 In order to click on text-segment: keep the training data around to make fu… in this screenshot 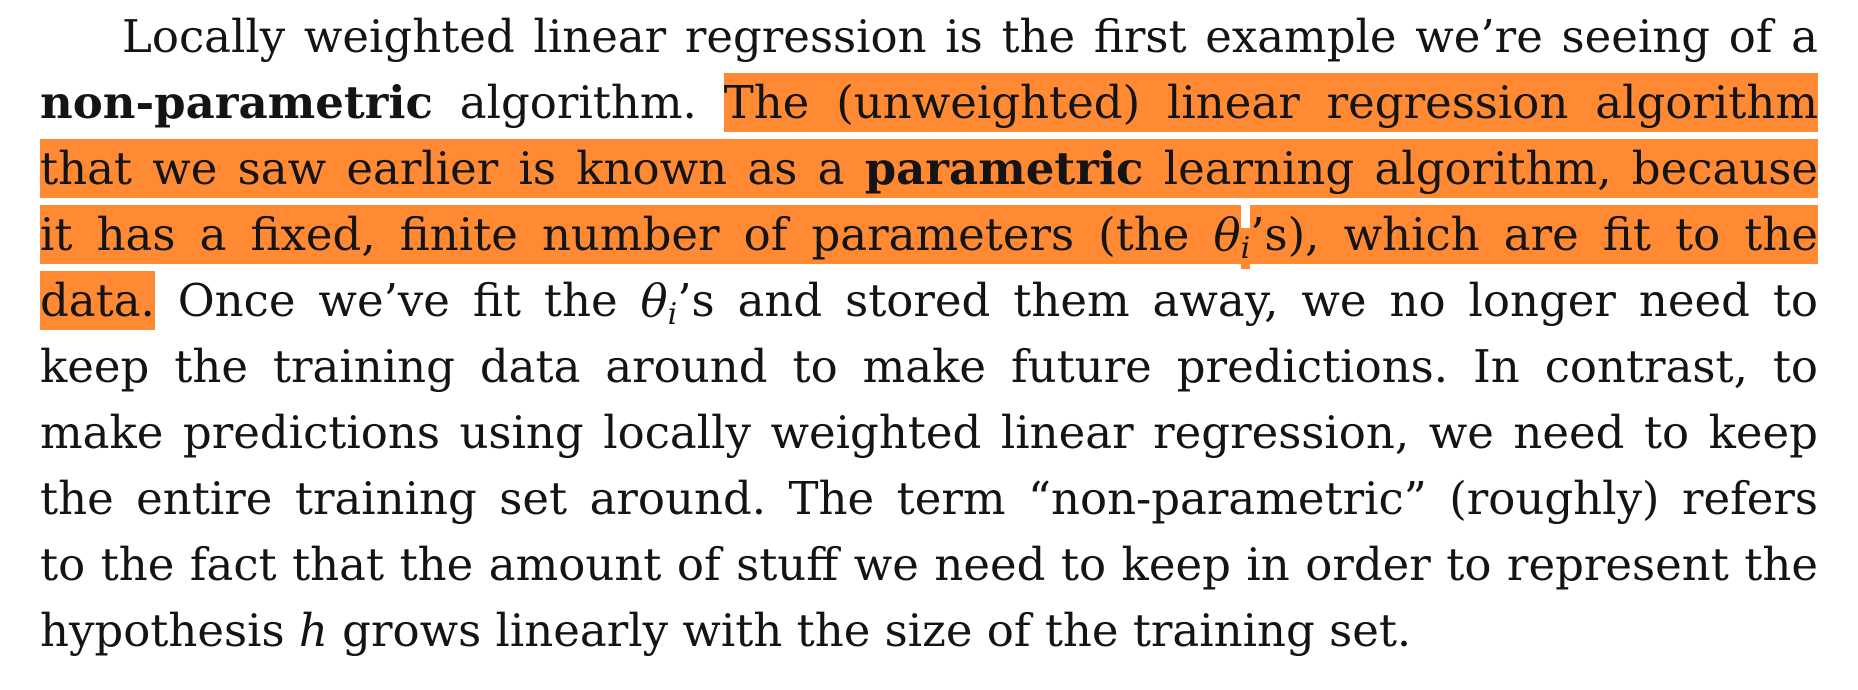, I will do `click(929, 366)`.